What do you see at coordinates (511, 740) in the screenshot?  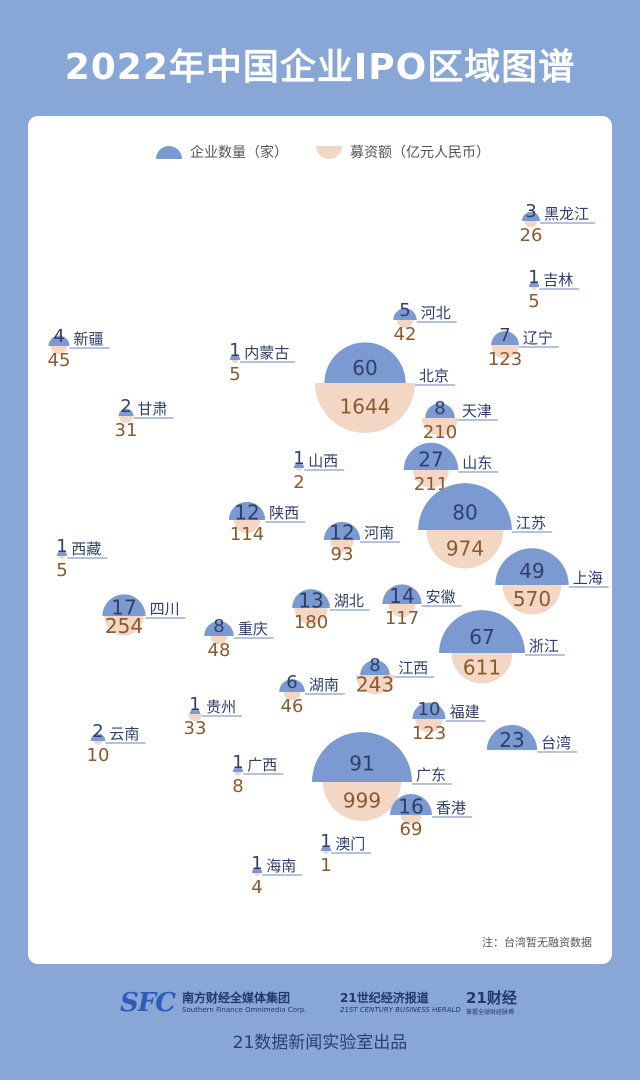 I see `count-label: 23` at bounding box center [511, 740].